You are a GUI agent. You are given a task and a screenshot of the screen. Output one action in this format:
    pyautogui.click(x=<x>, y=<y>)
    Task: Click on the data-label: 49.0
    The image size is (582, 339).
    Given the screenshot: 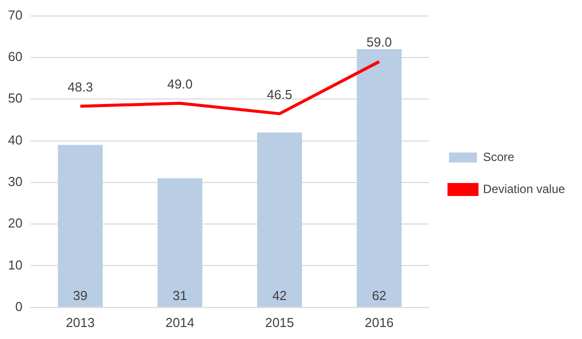 What is the action you would take?
    pyautogui.click(x=180, y=84)
    